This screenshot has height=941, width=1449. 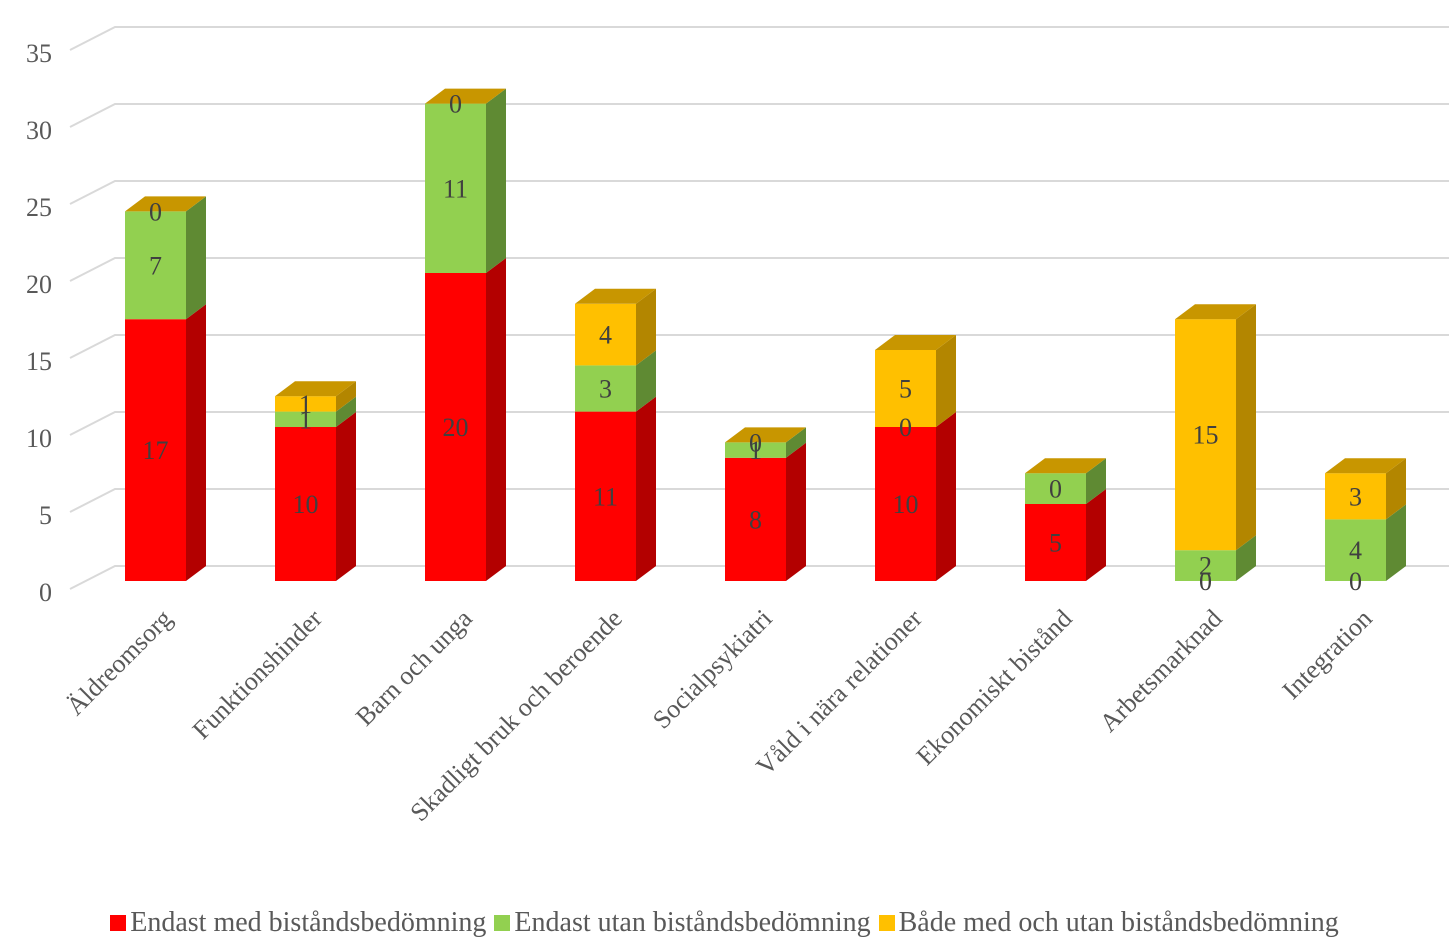 What do you see at coordinates (45, 515) in the screenshot?
I see `y-tick-label: 5` at bounding box center [45, 515].